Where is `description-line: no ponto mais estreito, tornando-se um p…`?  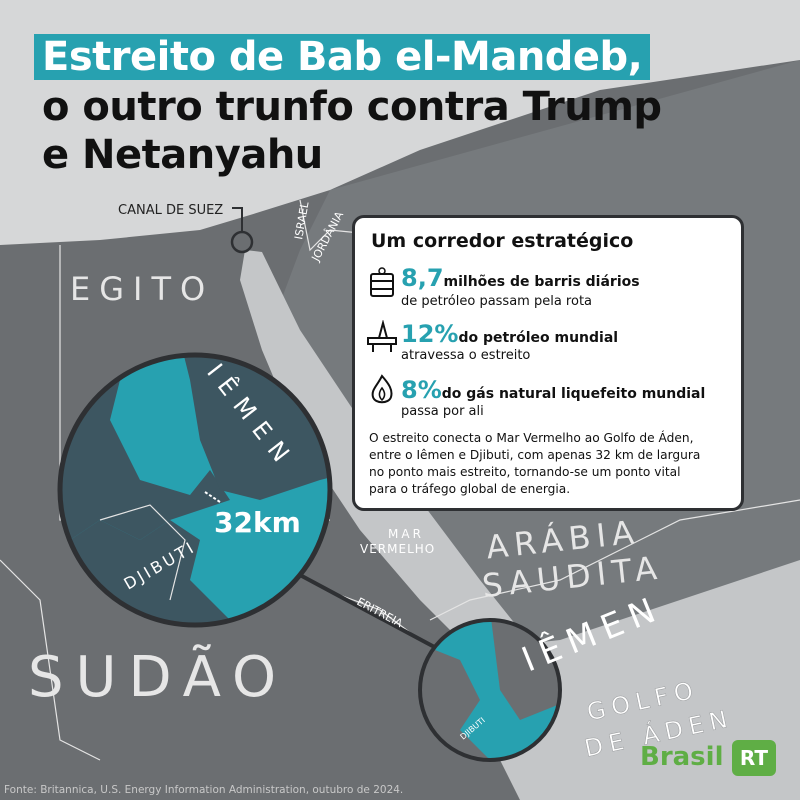 description-line: no ponto mais estreito, tornando-se um p… is located at coordinates (525, 472).